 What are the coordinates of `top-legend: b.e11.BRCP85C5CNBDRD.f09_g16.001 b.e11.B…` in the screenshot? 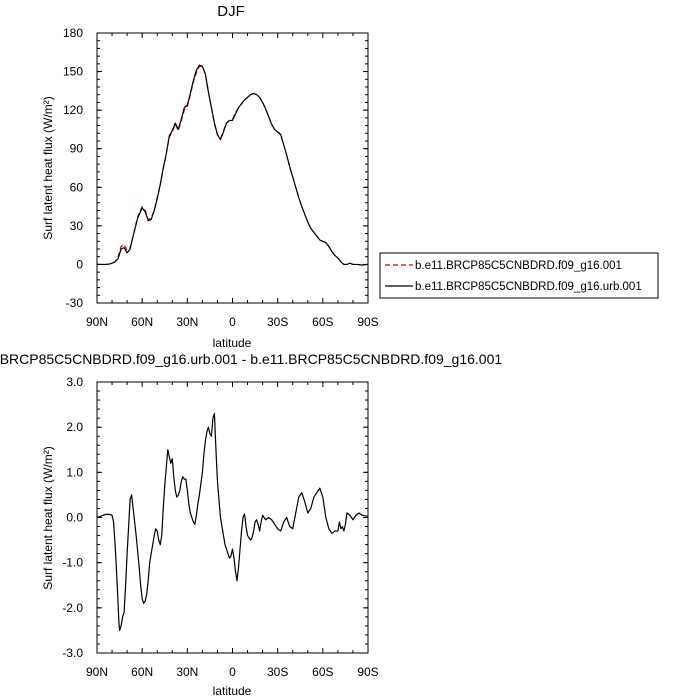 It's located at (519, 275).